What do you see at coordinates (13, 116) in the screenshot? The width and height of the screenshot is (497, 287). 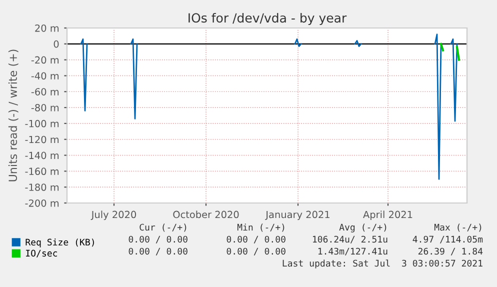 I see `y-axis-title: Units read (-) / write (+)` at bounding box center [13, 116].